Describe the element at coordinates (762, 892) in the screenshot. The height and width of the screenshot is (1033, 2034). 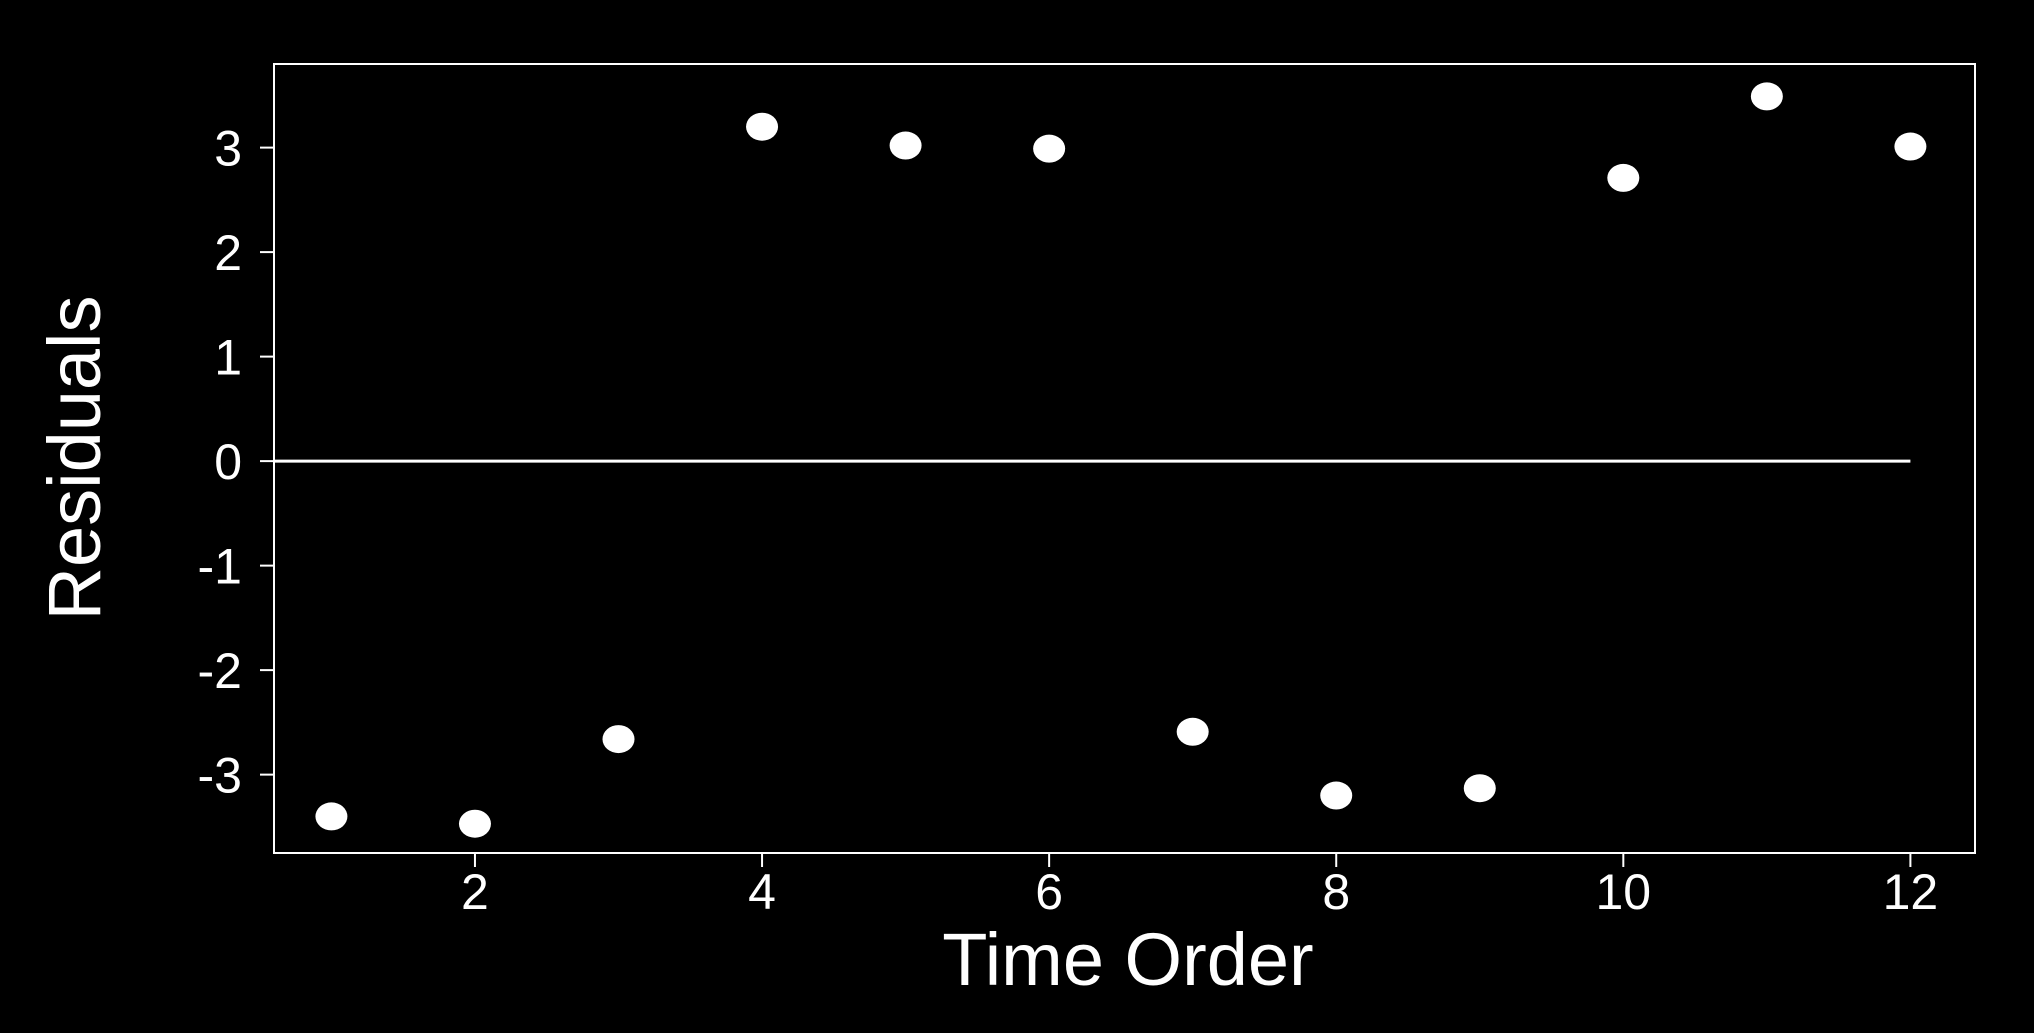
I see `x-tick-label: 4` at that location.